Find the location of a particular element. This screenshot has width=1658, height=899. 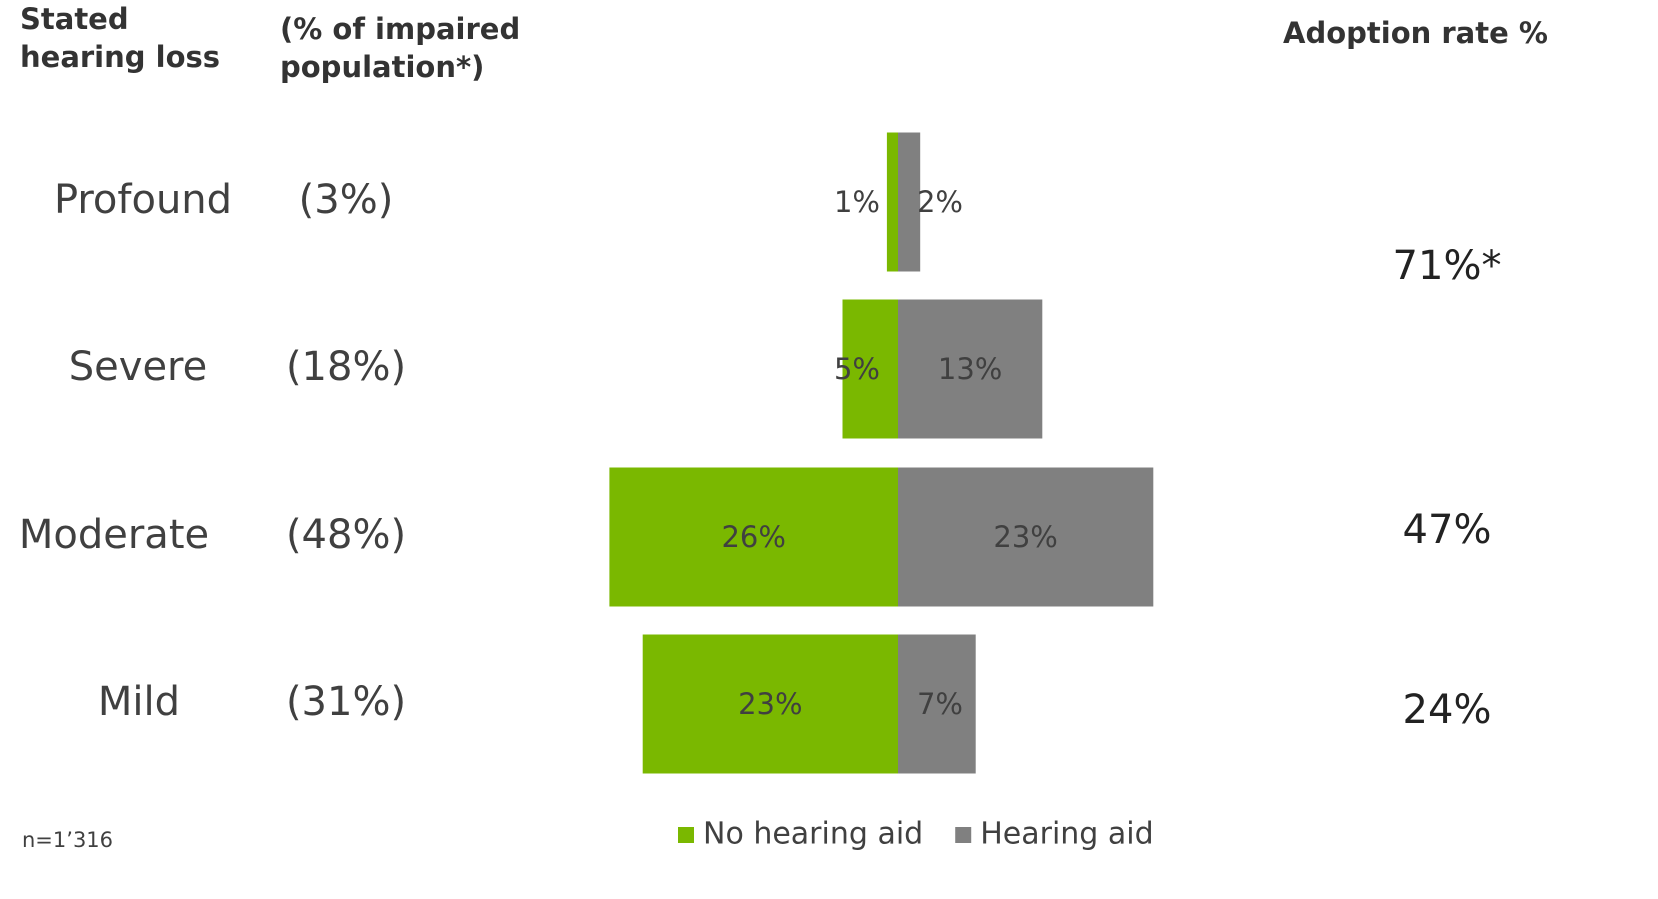

population-label: (18%) is located at coordinates (346, 367).